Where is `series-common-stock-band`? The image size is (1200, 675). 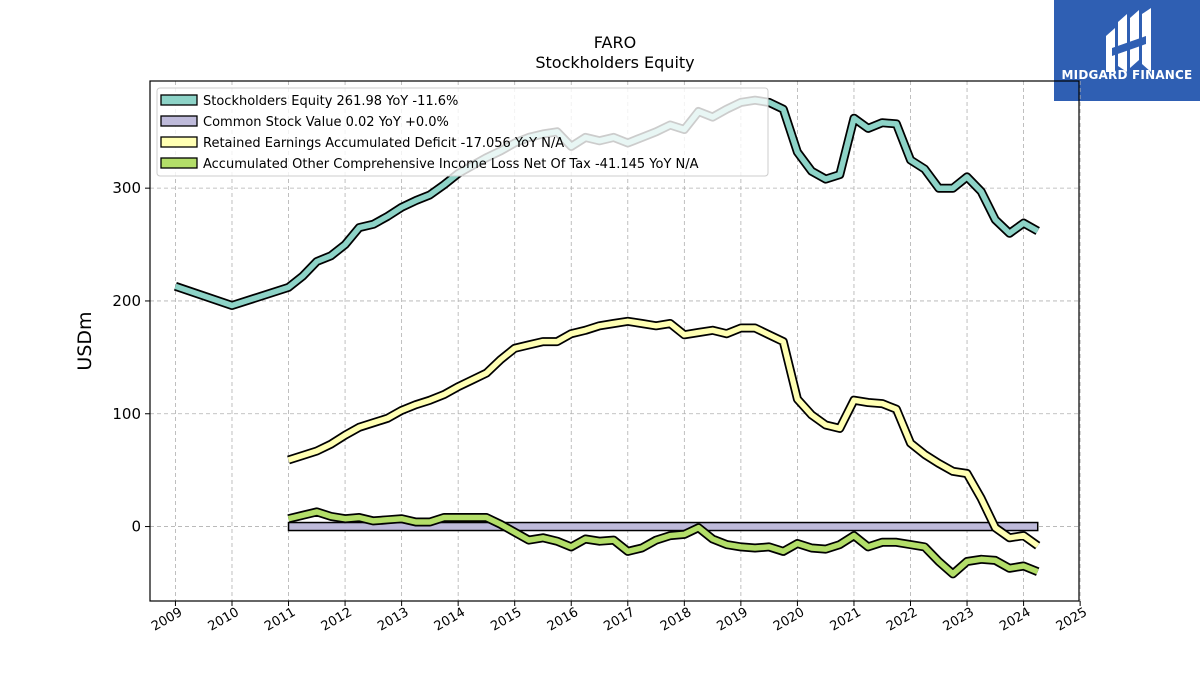
series-common-stock-band is located at coordinates (663, 526).